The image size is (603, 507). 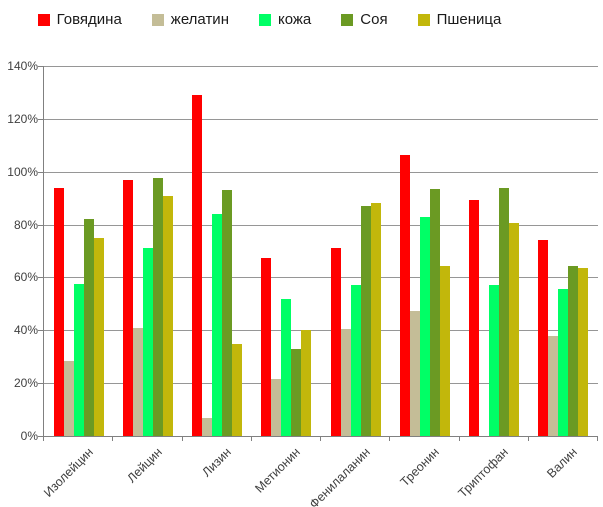 I want to click on y-tick-label: 100%, so click(x=22, y=171).